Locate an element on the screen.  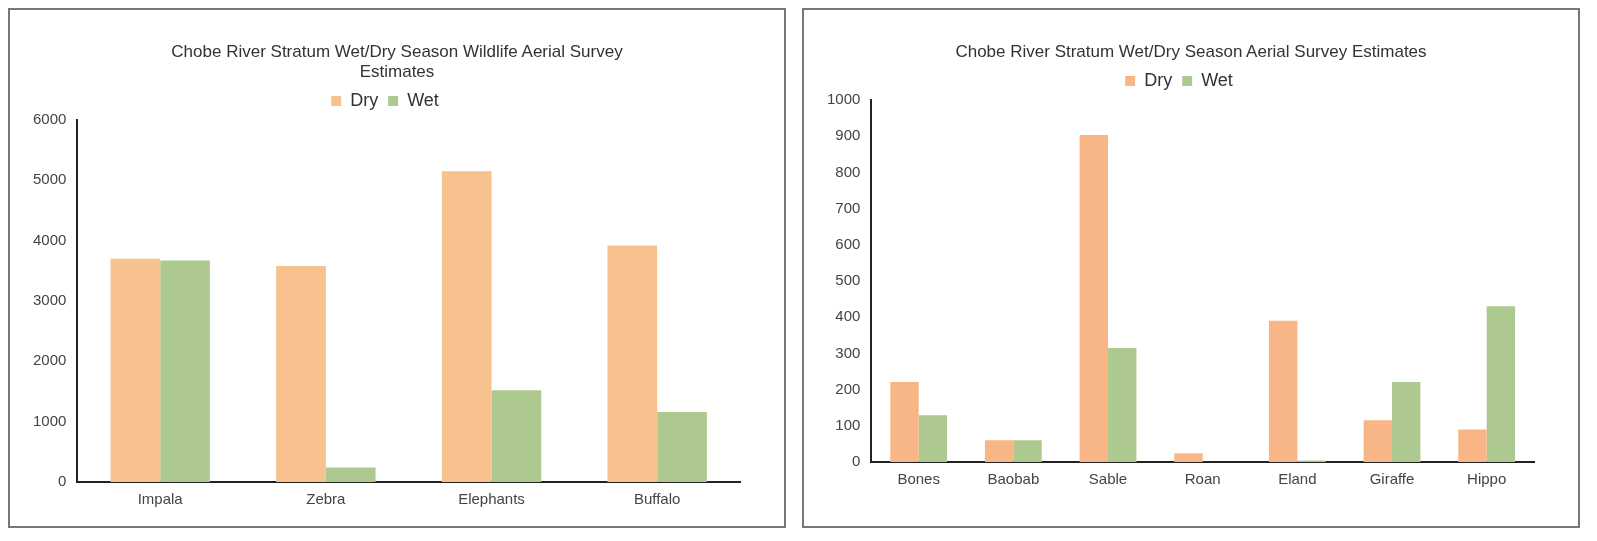
y-tick-label: 5000 is located at coordinates (49, 179).